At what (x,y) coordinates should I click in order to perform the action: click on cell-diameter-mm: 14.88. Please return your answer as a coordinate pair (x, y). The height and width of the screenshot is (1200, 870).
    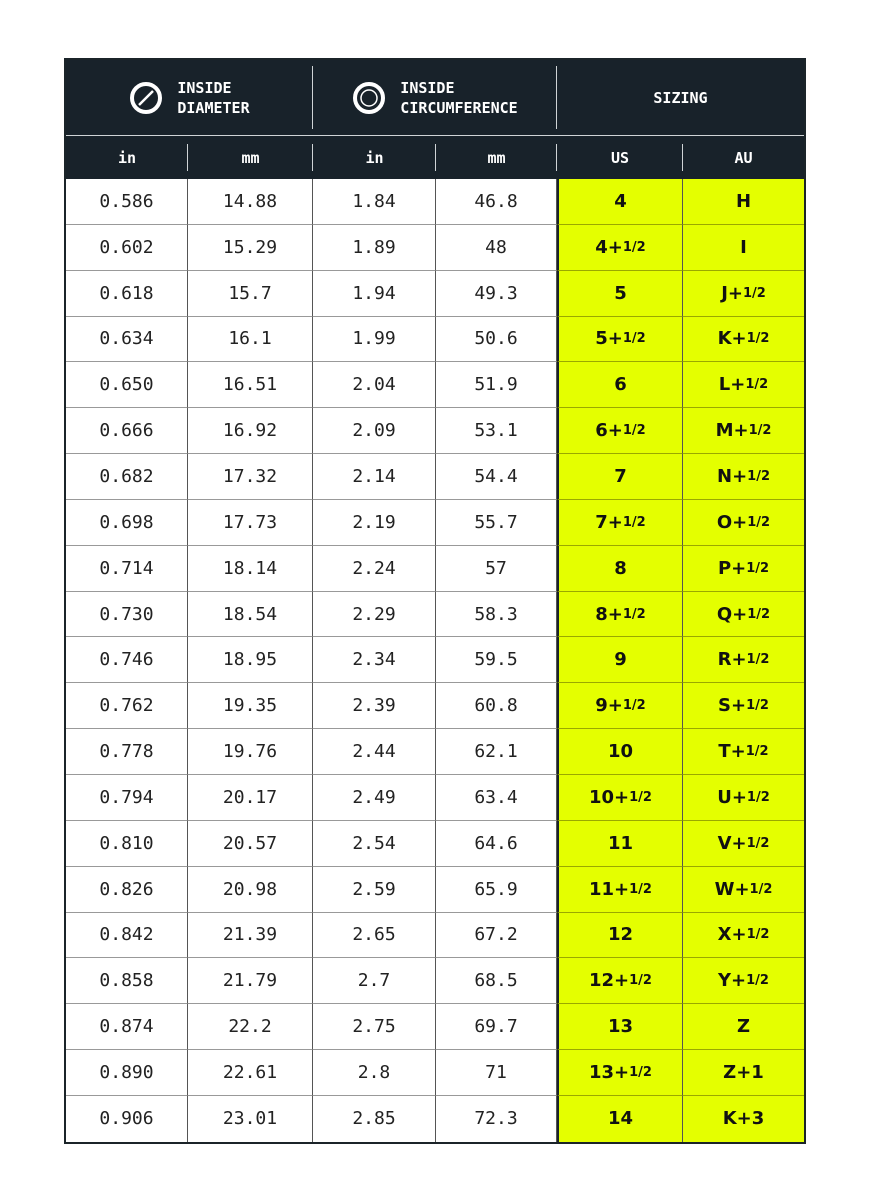
    Looking at the image, I should click on (250, 202).